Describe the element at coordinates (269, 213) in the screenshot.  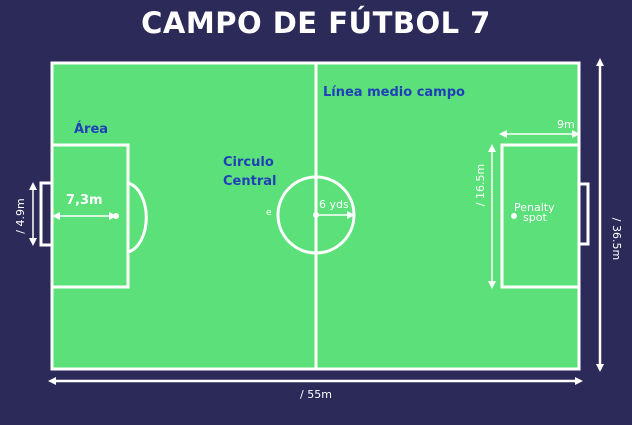
I see `small-mark-label: e` at that location.